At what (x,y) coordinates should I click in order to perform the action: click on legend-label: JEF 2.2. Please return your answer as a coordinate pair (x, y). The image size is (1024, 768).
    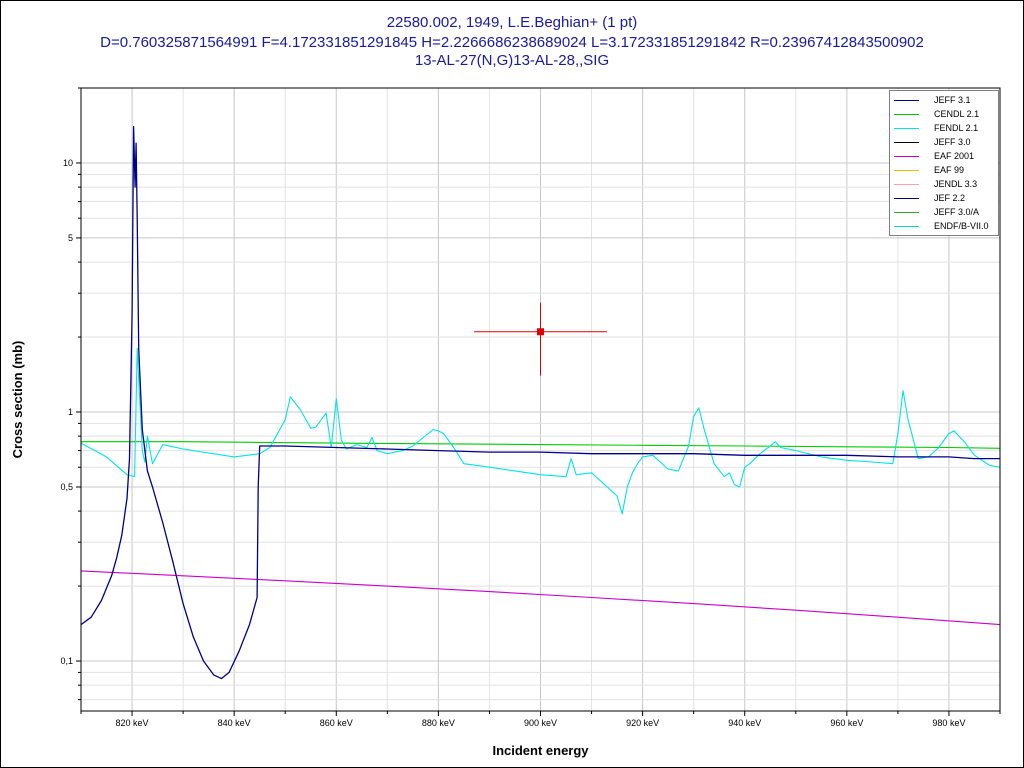
    Looking at the image, I should click on (950, 198).